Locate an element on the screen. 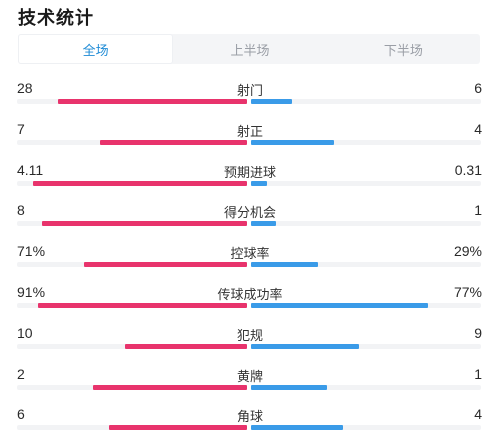 Image resolution: width=500 pixels, height=445 pixels. stat-row-possession: 71% 控球率 29% is located at coordinates (250, 261).